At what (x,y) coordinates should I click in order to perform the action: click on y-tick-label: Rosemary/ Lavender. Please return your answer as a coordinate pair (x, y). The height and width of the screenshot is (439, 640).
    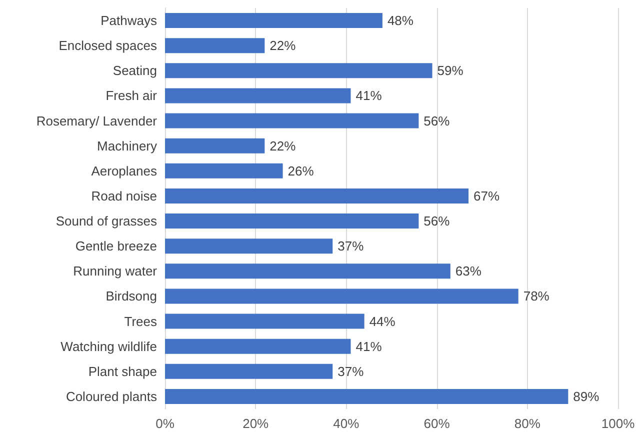
    Looking at the image, I should click on (97, 120).